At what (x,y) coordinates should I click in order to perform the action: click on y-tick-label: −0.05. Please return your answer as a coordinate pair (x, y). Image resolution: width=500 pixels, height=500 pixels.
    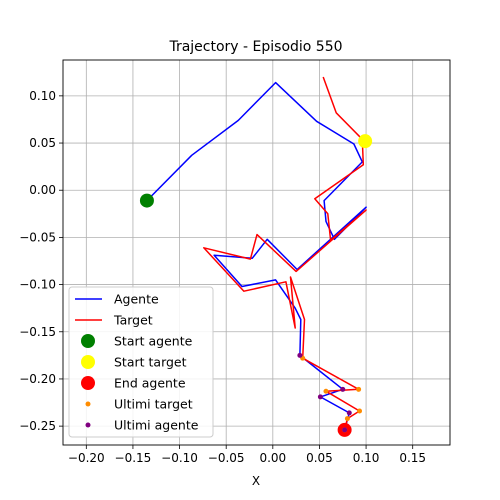
    Looking at the image, I should click on (37, 237).